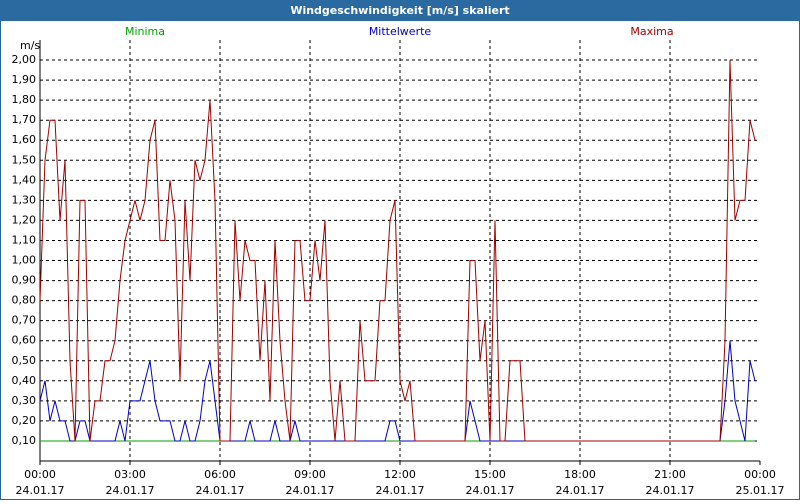  I want to click on chart-title: Windgeschwindigkeit [m/s] skaliert, so click(399, 10).